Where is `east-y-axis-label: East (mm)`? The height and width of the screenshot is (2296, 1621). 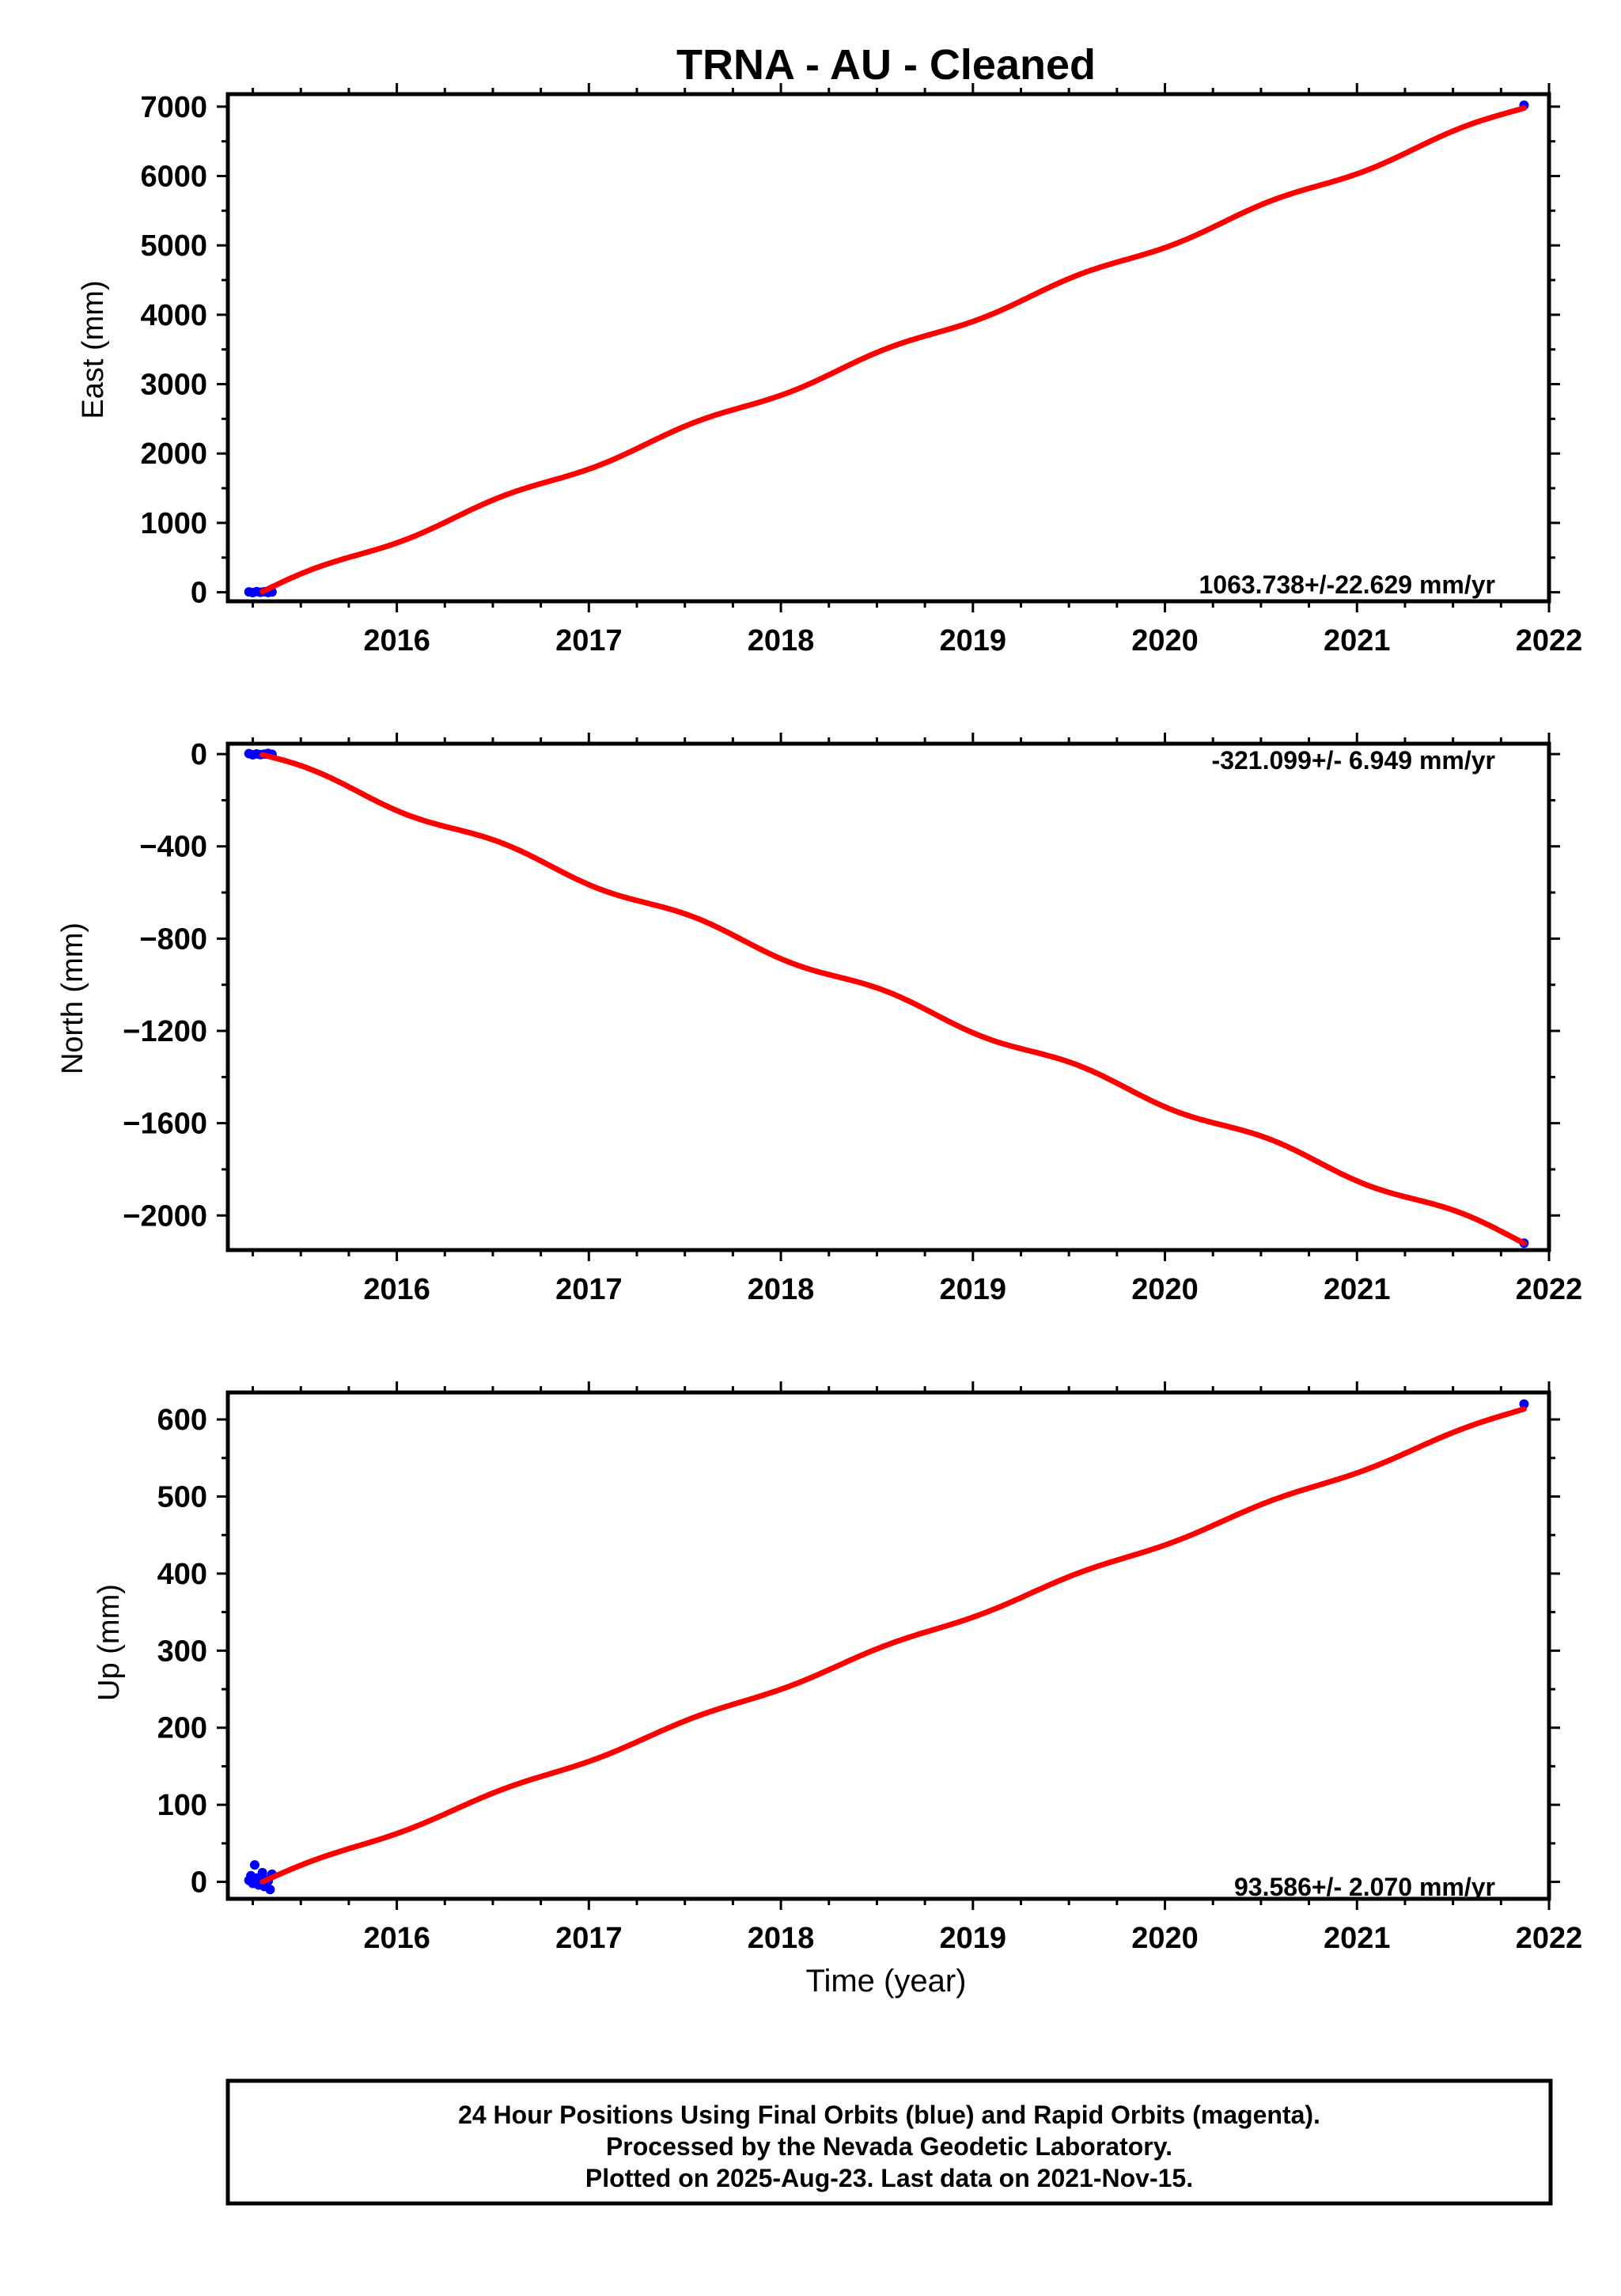 east-y-axis-label: East (mm) is located at coordinates (93, 349).